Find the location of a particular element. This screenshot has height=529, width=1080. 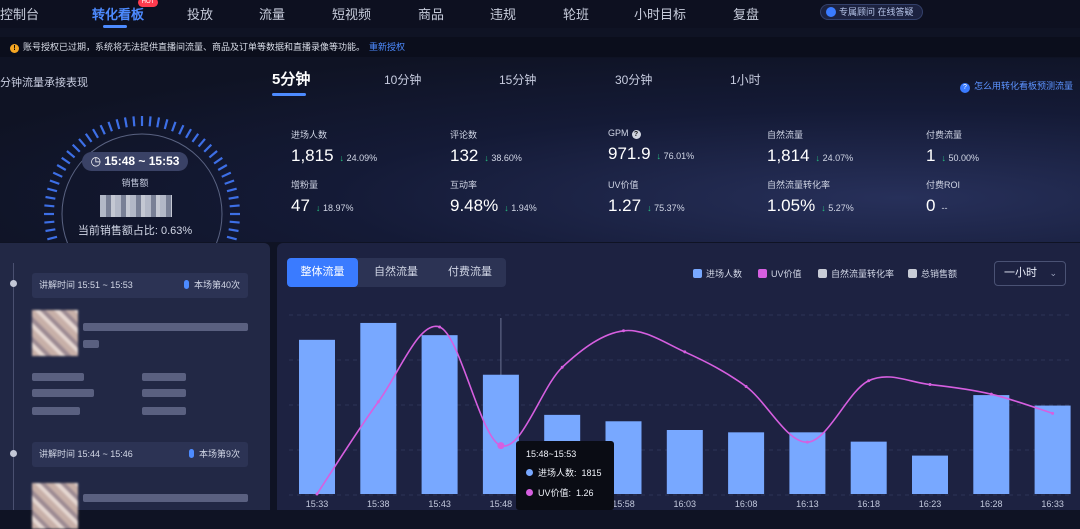

help-link: ? 怎么用转化看板预测流量 is located at coordinates (1016, 86).